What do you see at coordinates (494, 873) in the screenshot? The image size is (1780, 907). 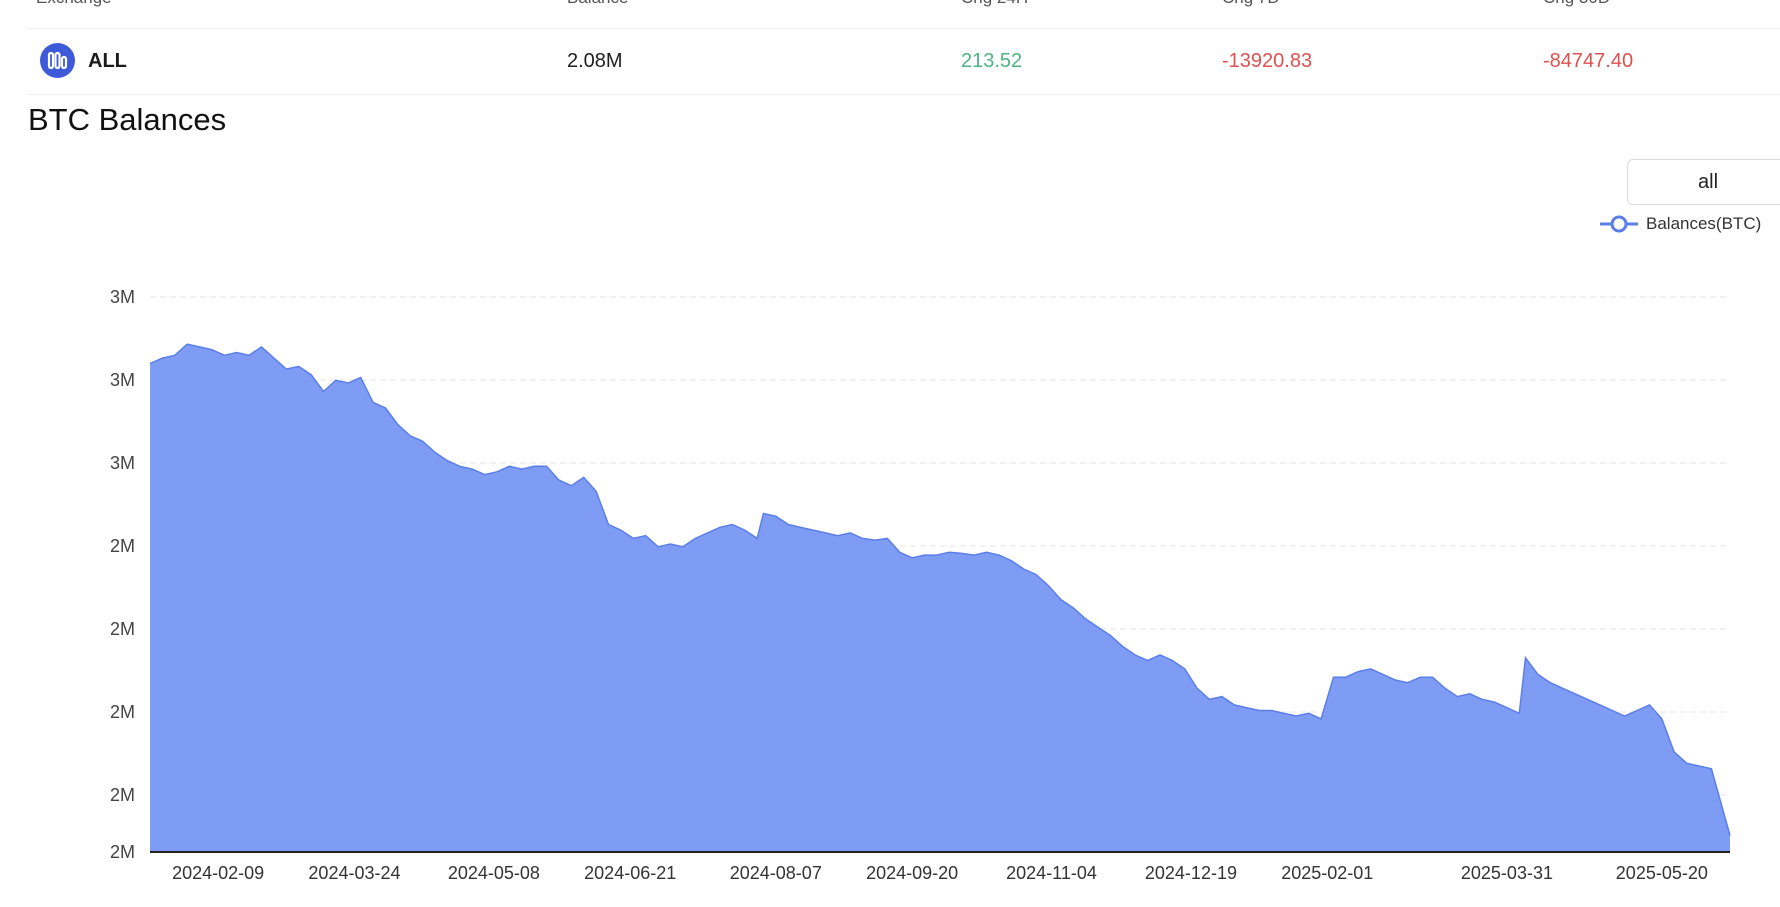 I see `x-tick-label: 2024-05-08` at bounding box center [494, 873].